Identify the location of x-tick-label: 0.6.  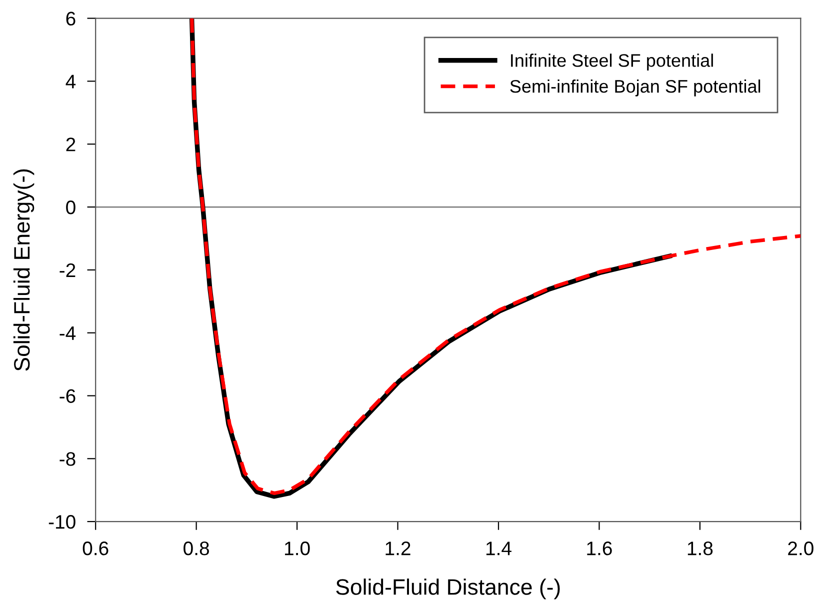
(95, 549).